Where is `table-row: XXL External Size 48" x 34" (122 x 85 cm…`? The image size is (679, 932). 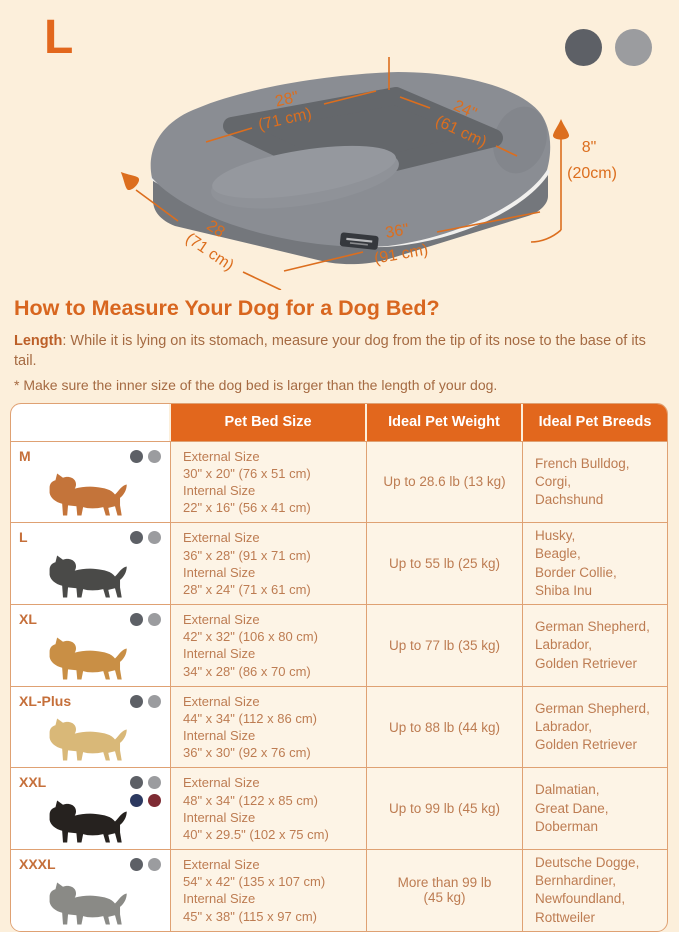
table-row: XXL External Size 48" x 34" (122 x 85 cm… is located at coordinates (339, 808).